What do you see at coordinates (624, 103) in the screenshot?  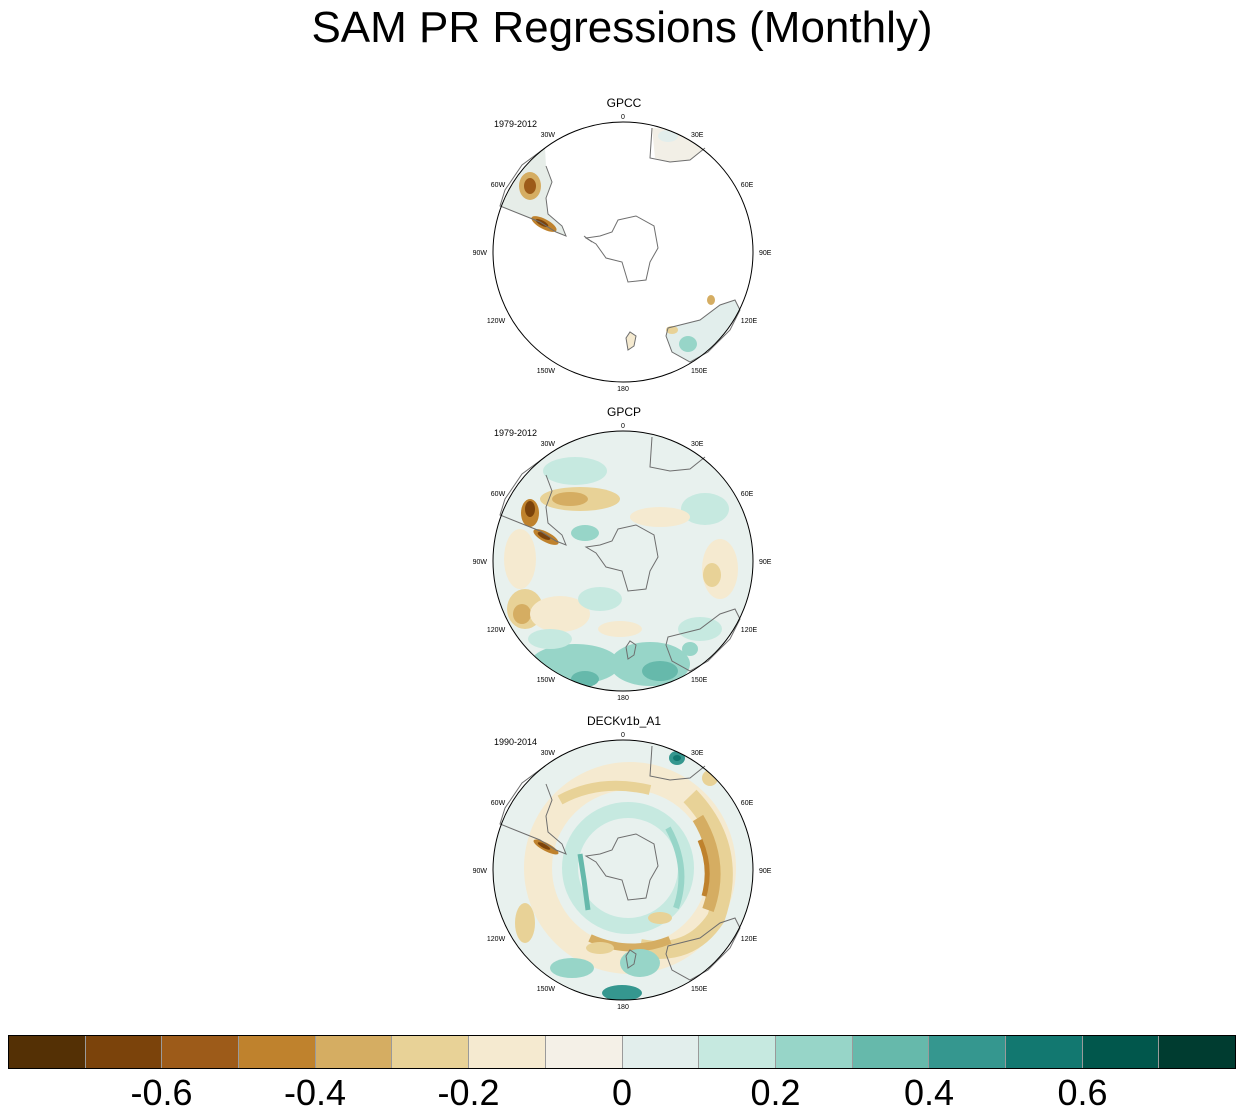 I see `panel-title: GPCC` at bounding box center [624, 103].